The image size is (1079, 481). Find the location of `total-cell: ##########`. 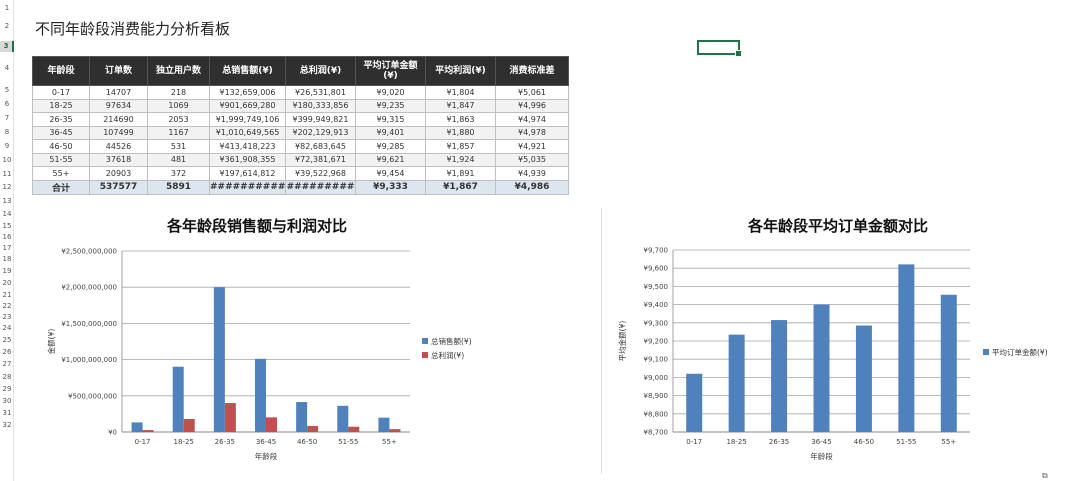

total-cell: ########## is located at coordinates (247, 187).